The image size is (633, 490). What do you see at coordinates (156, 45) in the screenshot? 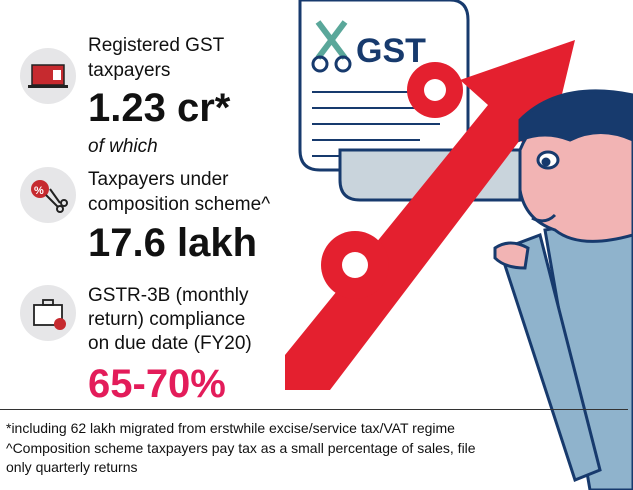
I see `stat-label-line: Registered GST` at bounding box center [156, 45].